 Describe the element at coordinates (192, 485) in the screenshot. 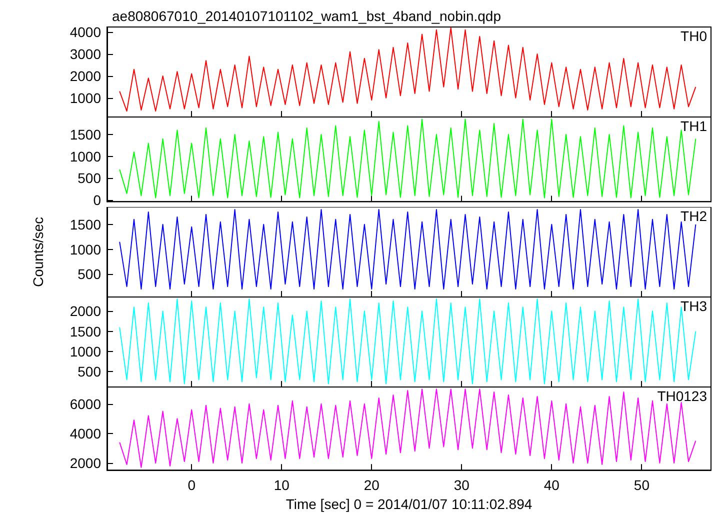

I see `x-tick-label: 0` at that location.